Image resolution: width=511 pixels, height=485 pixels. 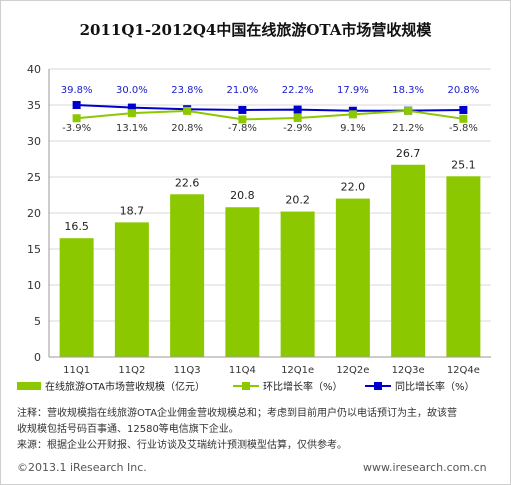 I want to click on x-tick-label: 11Q2, so click(x=131, y=370).